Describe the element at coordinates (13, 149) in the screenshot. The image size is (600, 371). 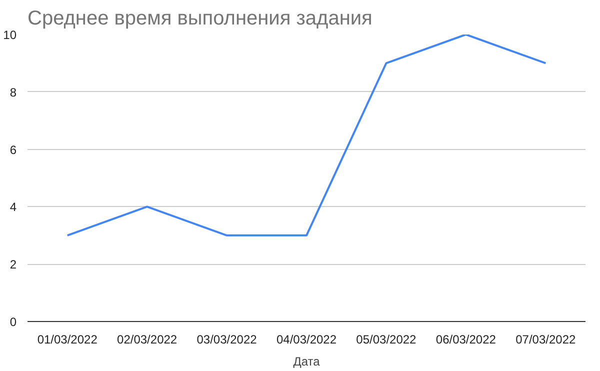
I see `y-tick-label: 6` at that location.